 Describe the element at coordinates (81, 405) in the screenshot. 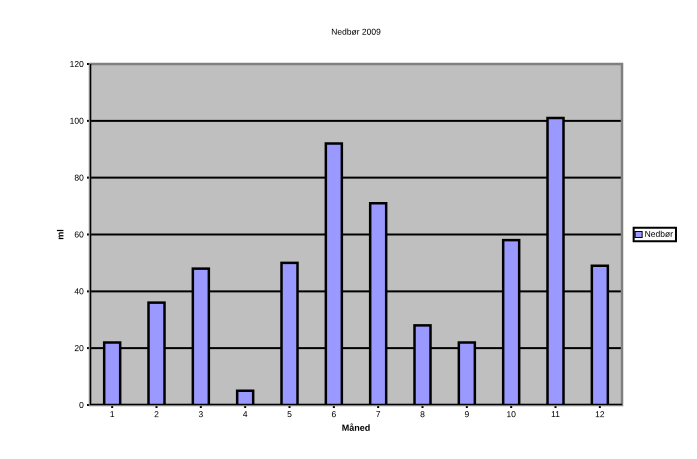

I see `y-tick-label: 0` at that location.